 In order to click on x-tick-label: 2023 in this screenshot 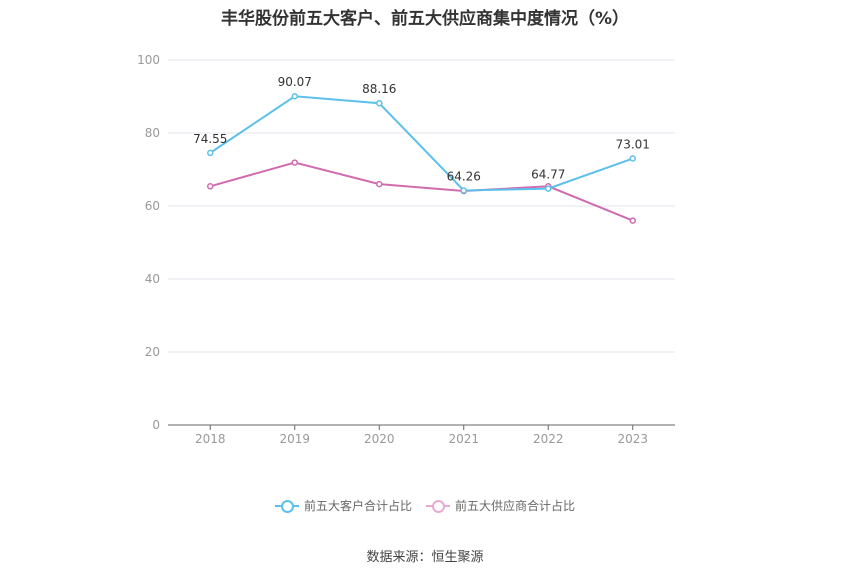, I will do `click(632, 439)`.